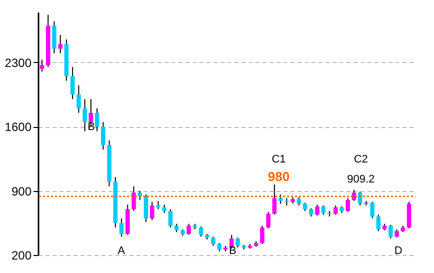  I want to click on annotation: C1, so click(279, 160).